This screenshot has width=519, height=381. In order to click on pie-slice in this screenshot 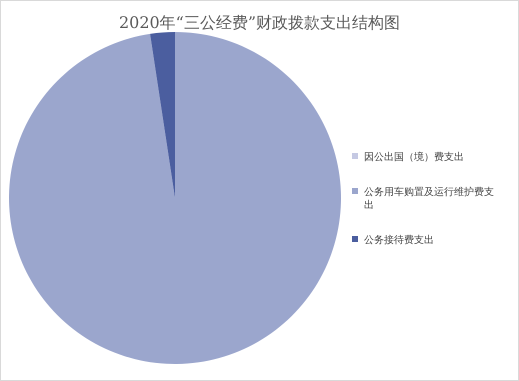, I will do `click(162, 115)`.